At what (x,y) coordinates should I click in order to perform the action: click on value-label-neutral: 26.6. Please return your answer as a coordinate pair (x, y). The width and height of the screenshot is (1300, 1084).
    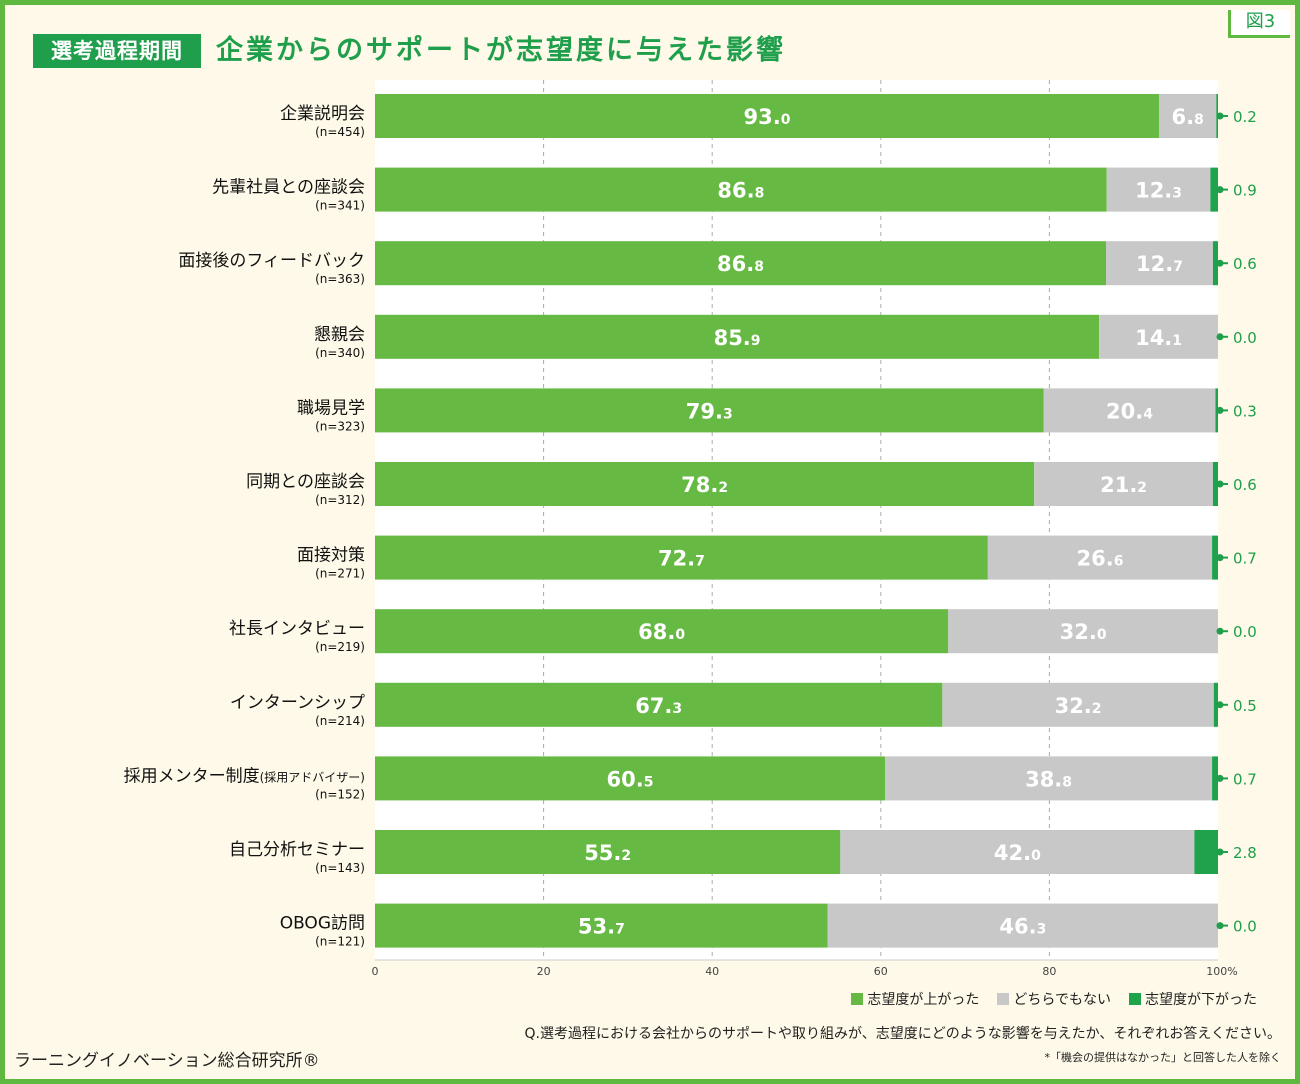
    Looking at the image, I should click on (1100, 559).